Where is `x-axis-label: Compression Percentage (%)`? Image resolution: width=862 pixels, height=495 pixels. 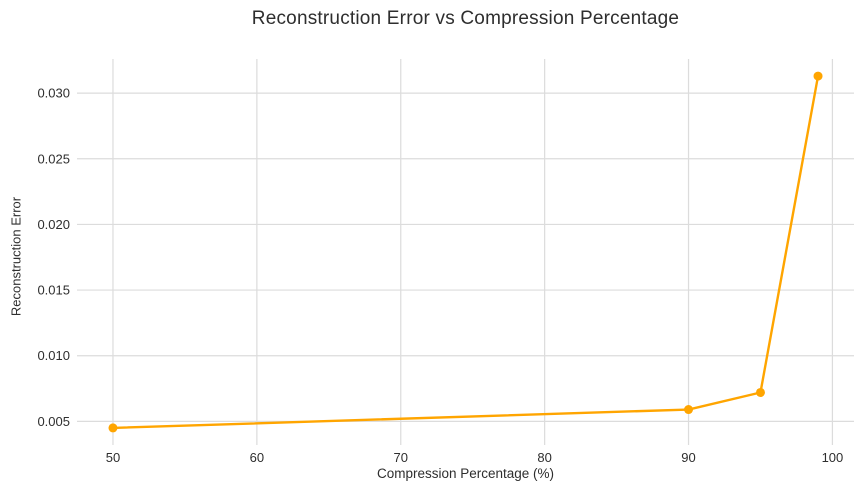 x-axis-label: Compression Percentage (%) is located at coordinates (465, 473).